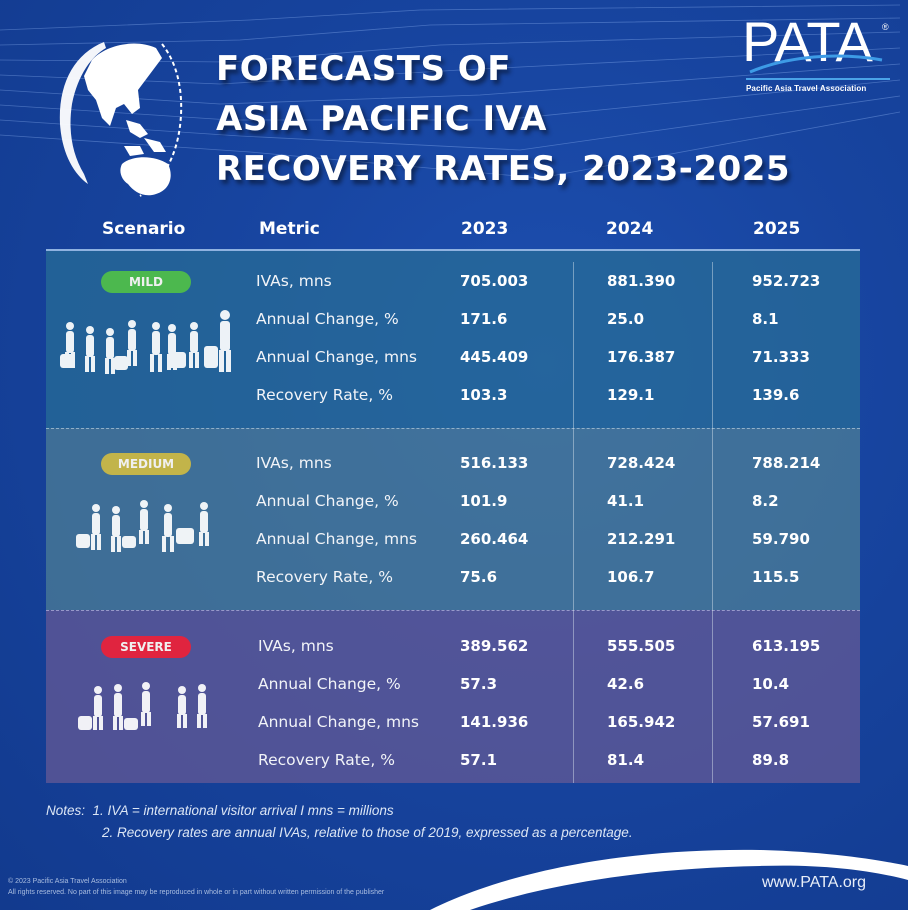  Describe the element at coordinates (641, 463) in the screenshot. I see `value-cell: 728.424` at that location.